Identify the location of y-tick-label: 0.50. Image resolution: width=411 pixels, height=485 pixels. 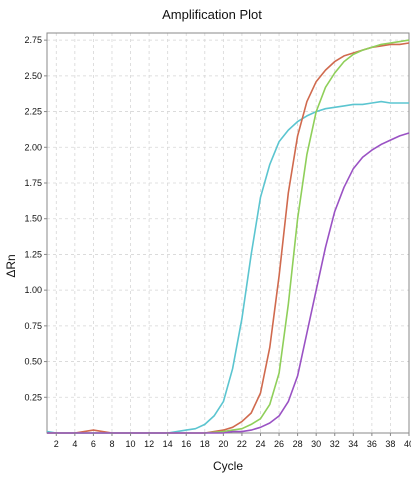
(33, 362).